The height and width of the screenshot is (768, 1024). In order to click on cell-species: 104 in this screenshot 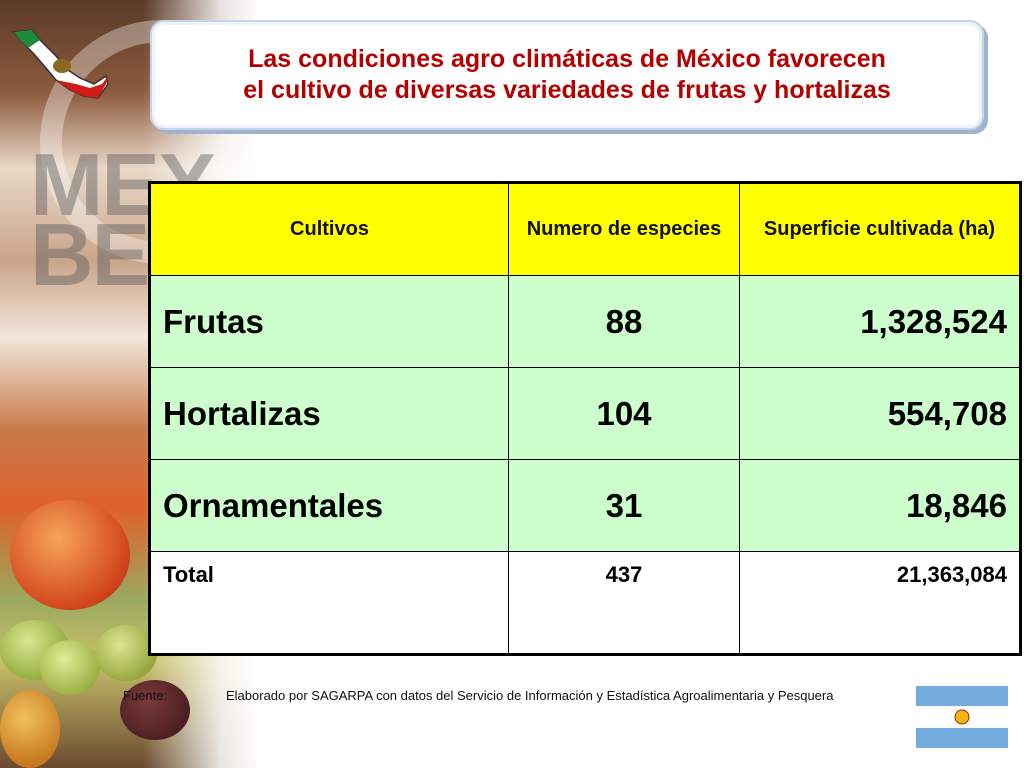, I will do `click(624, 413)`.